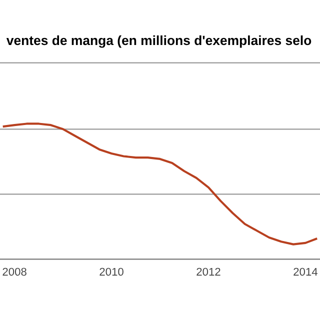 The image size is (320, 320). I want to click on chart-title: ventes de manga (en millions d'exemplaires selo, so click(159, 41).